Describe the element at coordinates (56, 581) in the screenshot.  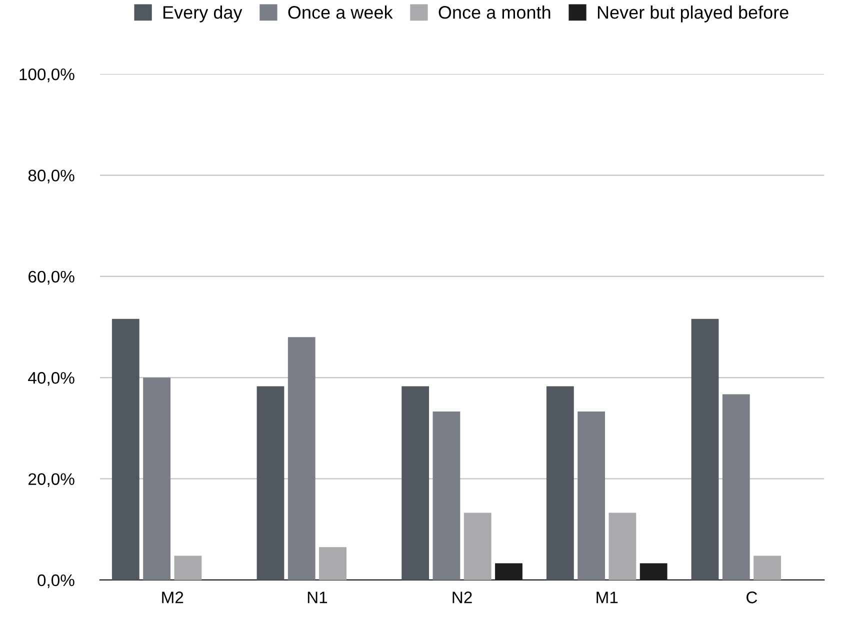
I see `y-tick-label: 0,0%` at that location.